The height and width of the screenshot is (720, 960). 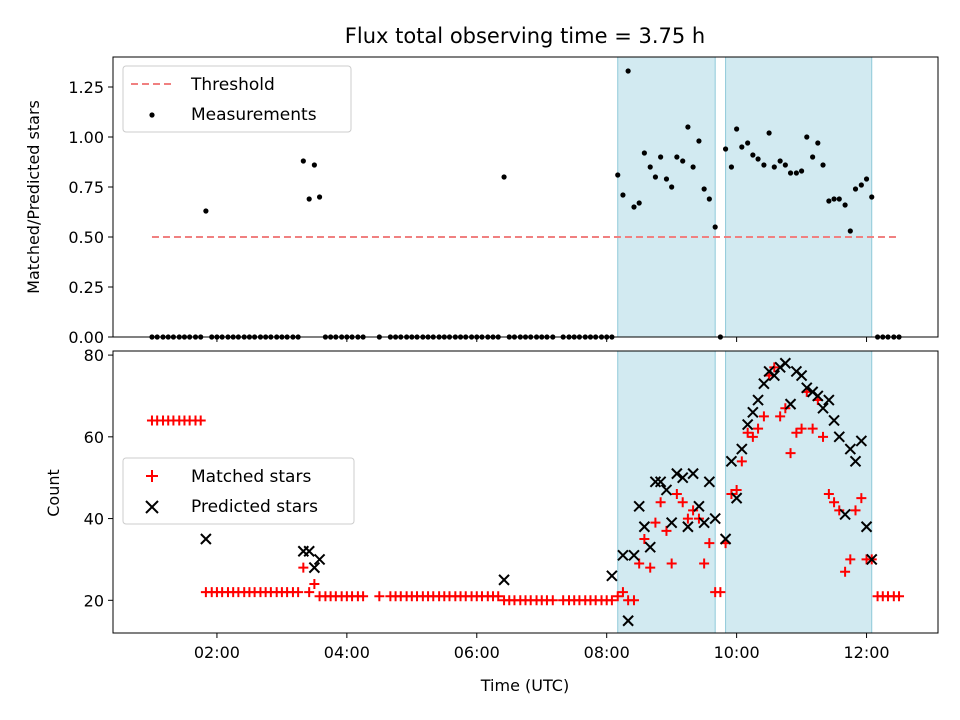 What do you see at coordinates (237, 99) in the screenshot?
I see `top-legend-box` at bounding box center [237, 99].